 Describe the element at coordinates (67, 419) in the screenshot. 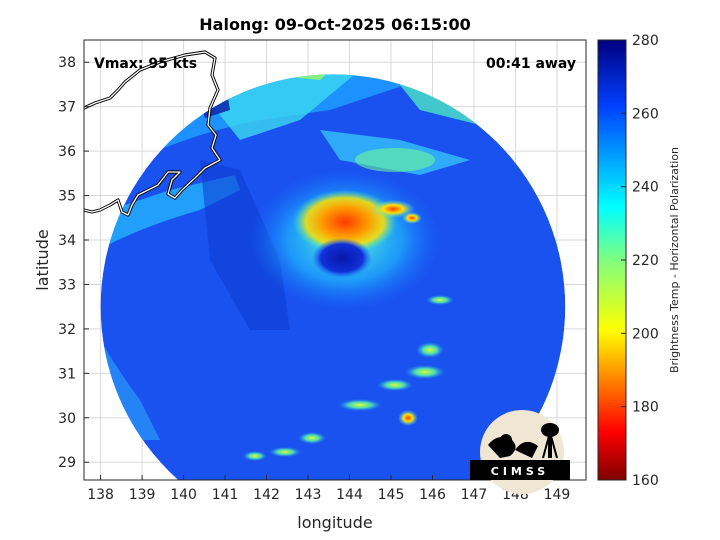

I see `y-tick-label: 30` at that location.